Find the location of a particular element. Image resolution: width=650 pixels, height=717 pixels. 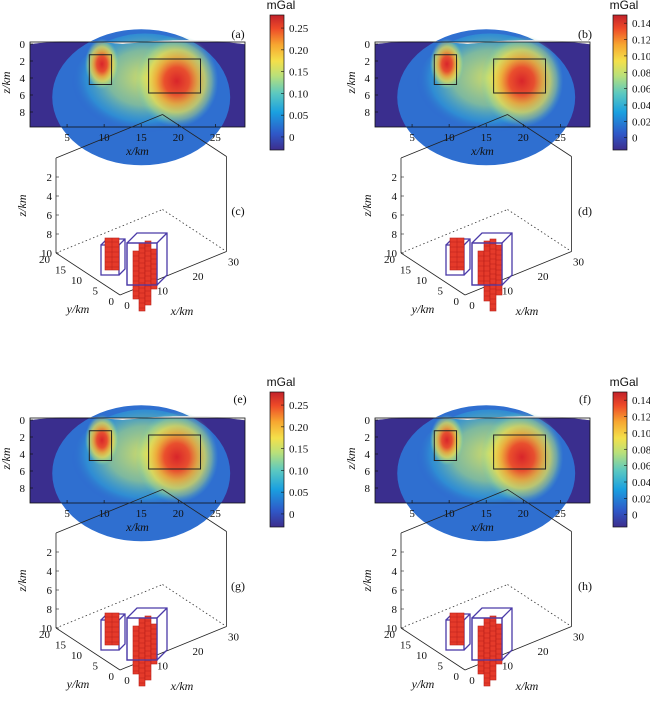

heatmap-panel: 5 10 15 20 25 0 2 4 6 8 x/km z/km is located at coordinates (123, 473).